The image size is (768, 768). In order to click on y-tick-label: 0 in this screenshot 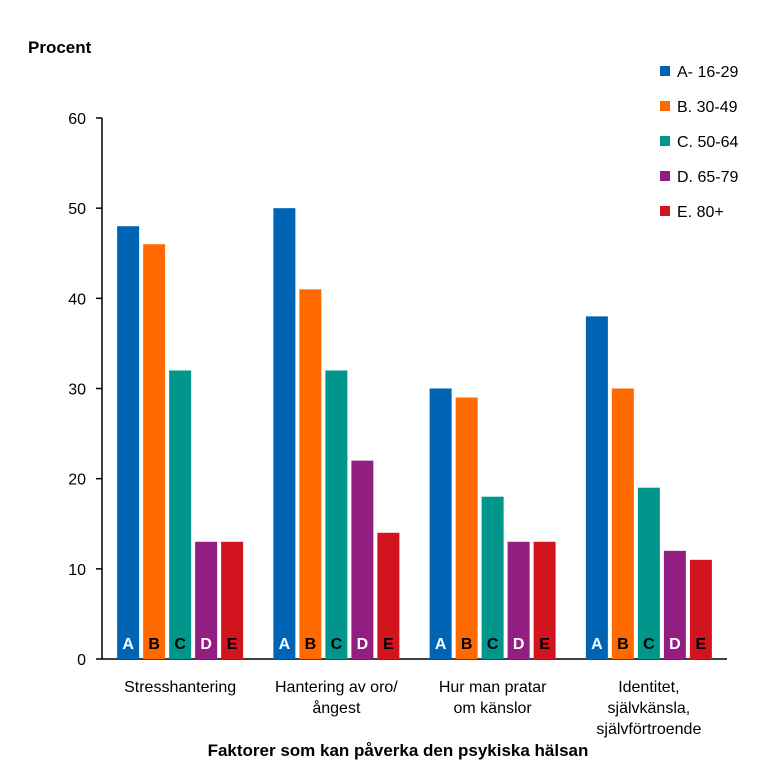, I will do `click(81, 660)`.